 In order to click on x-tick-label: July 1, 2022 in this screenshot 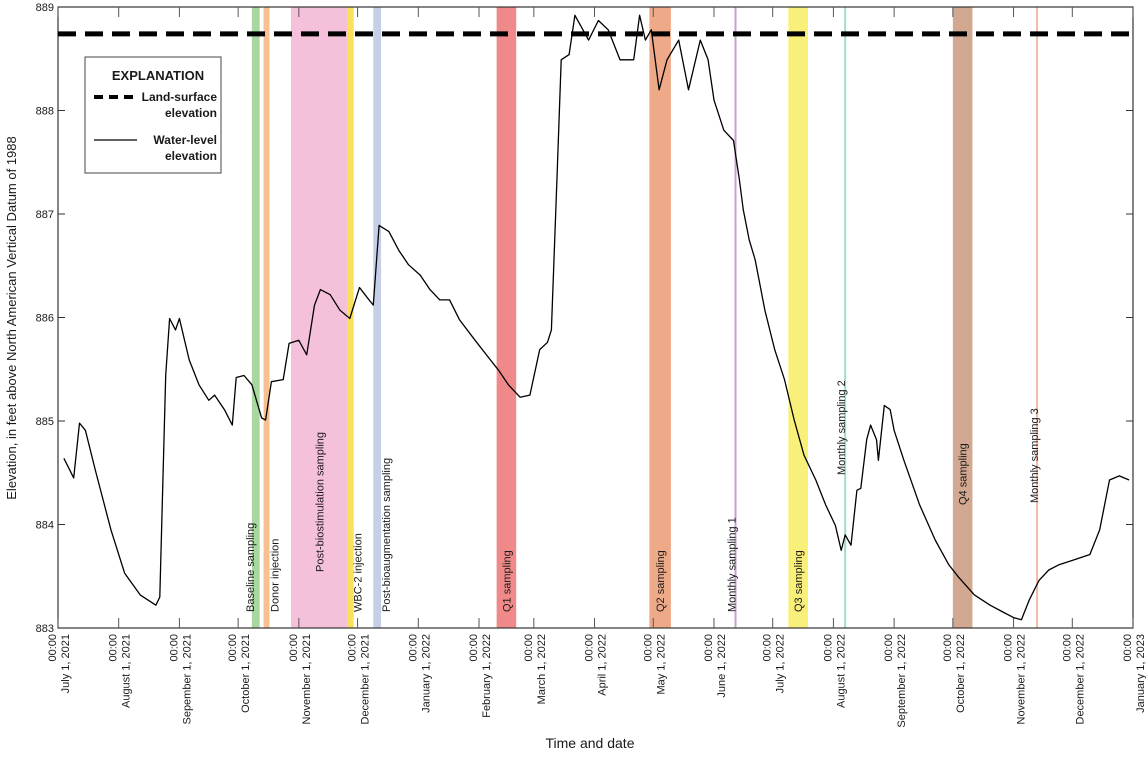, I will do `click(781, 663)`.